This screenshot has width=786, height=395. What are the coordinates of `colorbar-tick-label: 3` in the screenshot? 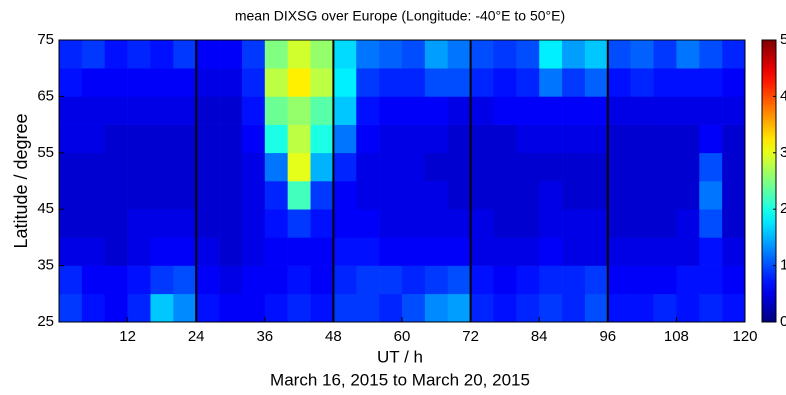 It's located at (783, 152).